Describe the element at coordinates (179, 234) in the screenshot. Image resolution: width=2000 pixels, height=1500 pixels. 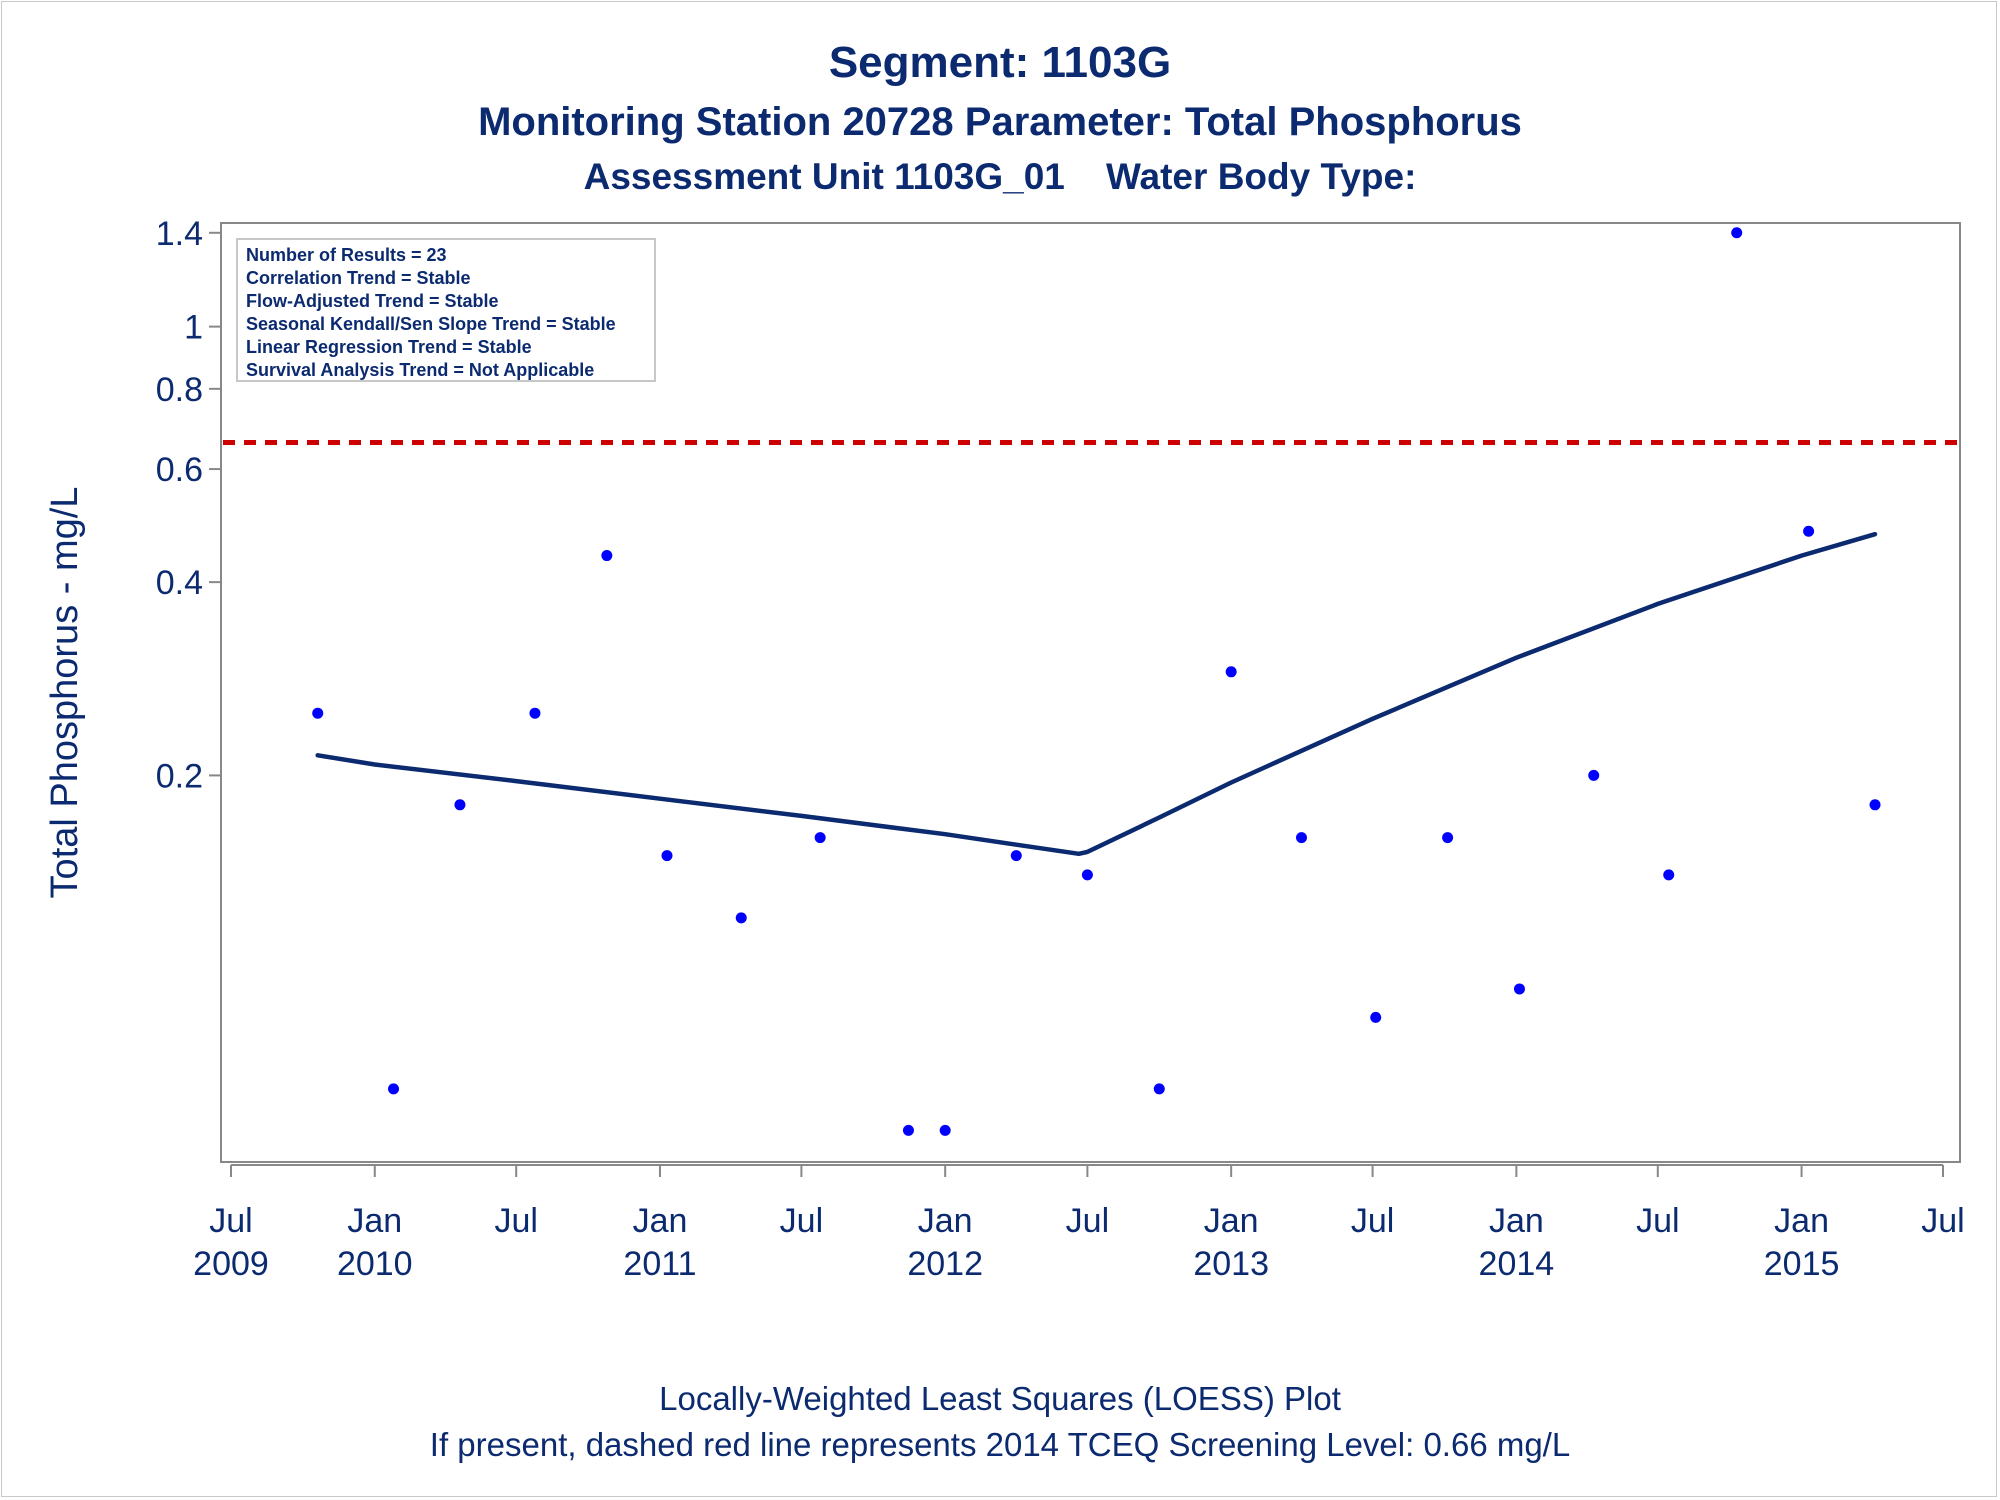
I see `y-tick-label: 1.4` at that location.